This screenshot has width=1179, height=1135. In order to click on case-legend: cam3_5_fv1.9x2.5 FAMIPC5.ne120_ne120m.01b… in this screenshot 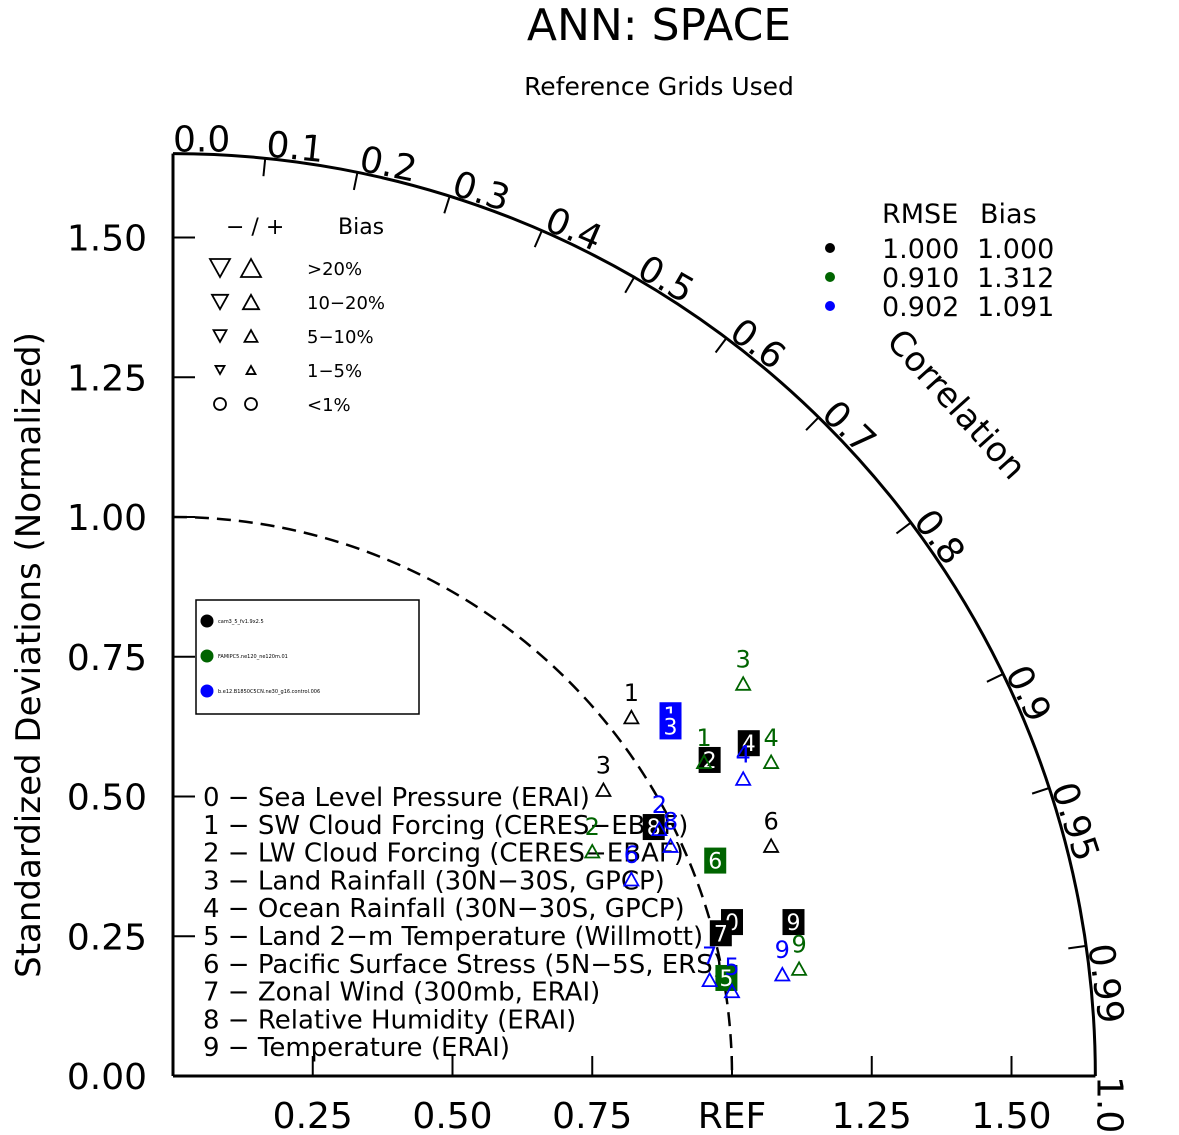, I will do `click(307, 657)`.